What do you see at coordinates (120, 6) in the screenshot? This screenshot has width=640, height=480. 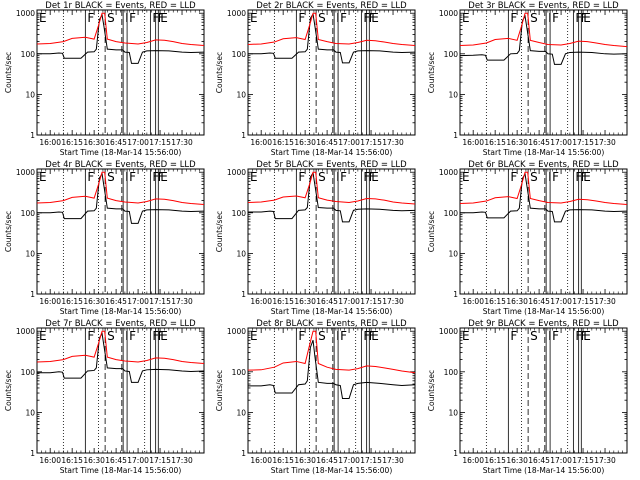 I see `panel-title: Det 1r BLACK = Events, RED = LLD` at bounding box center [120, 6].